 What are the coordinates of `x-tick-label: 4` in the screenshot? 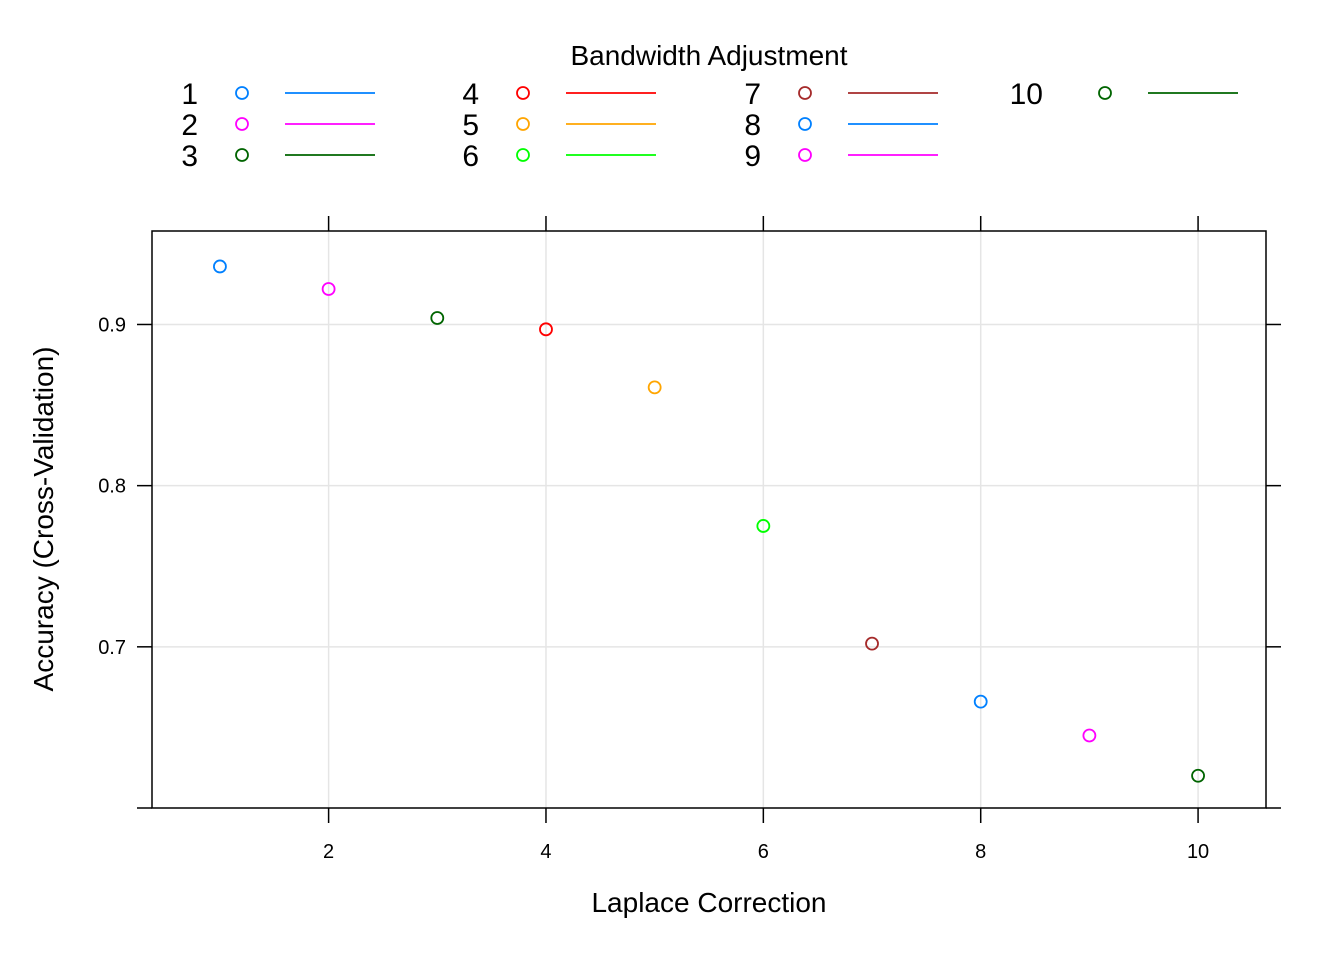 It's located at (545, 852).